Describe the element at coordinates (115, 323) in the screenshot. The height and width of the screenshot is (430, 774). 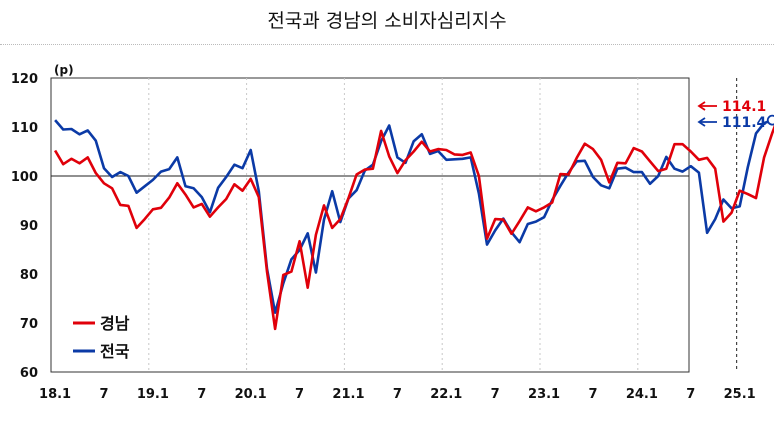
I see `legend-label: 경남` at that location.